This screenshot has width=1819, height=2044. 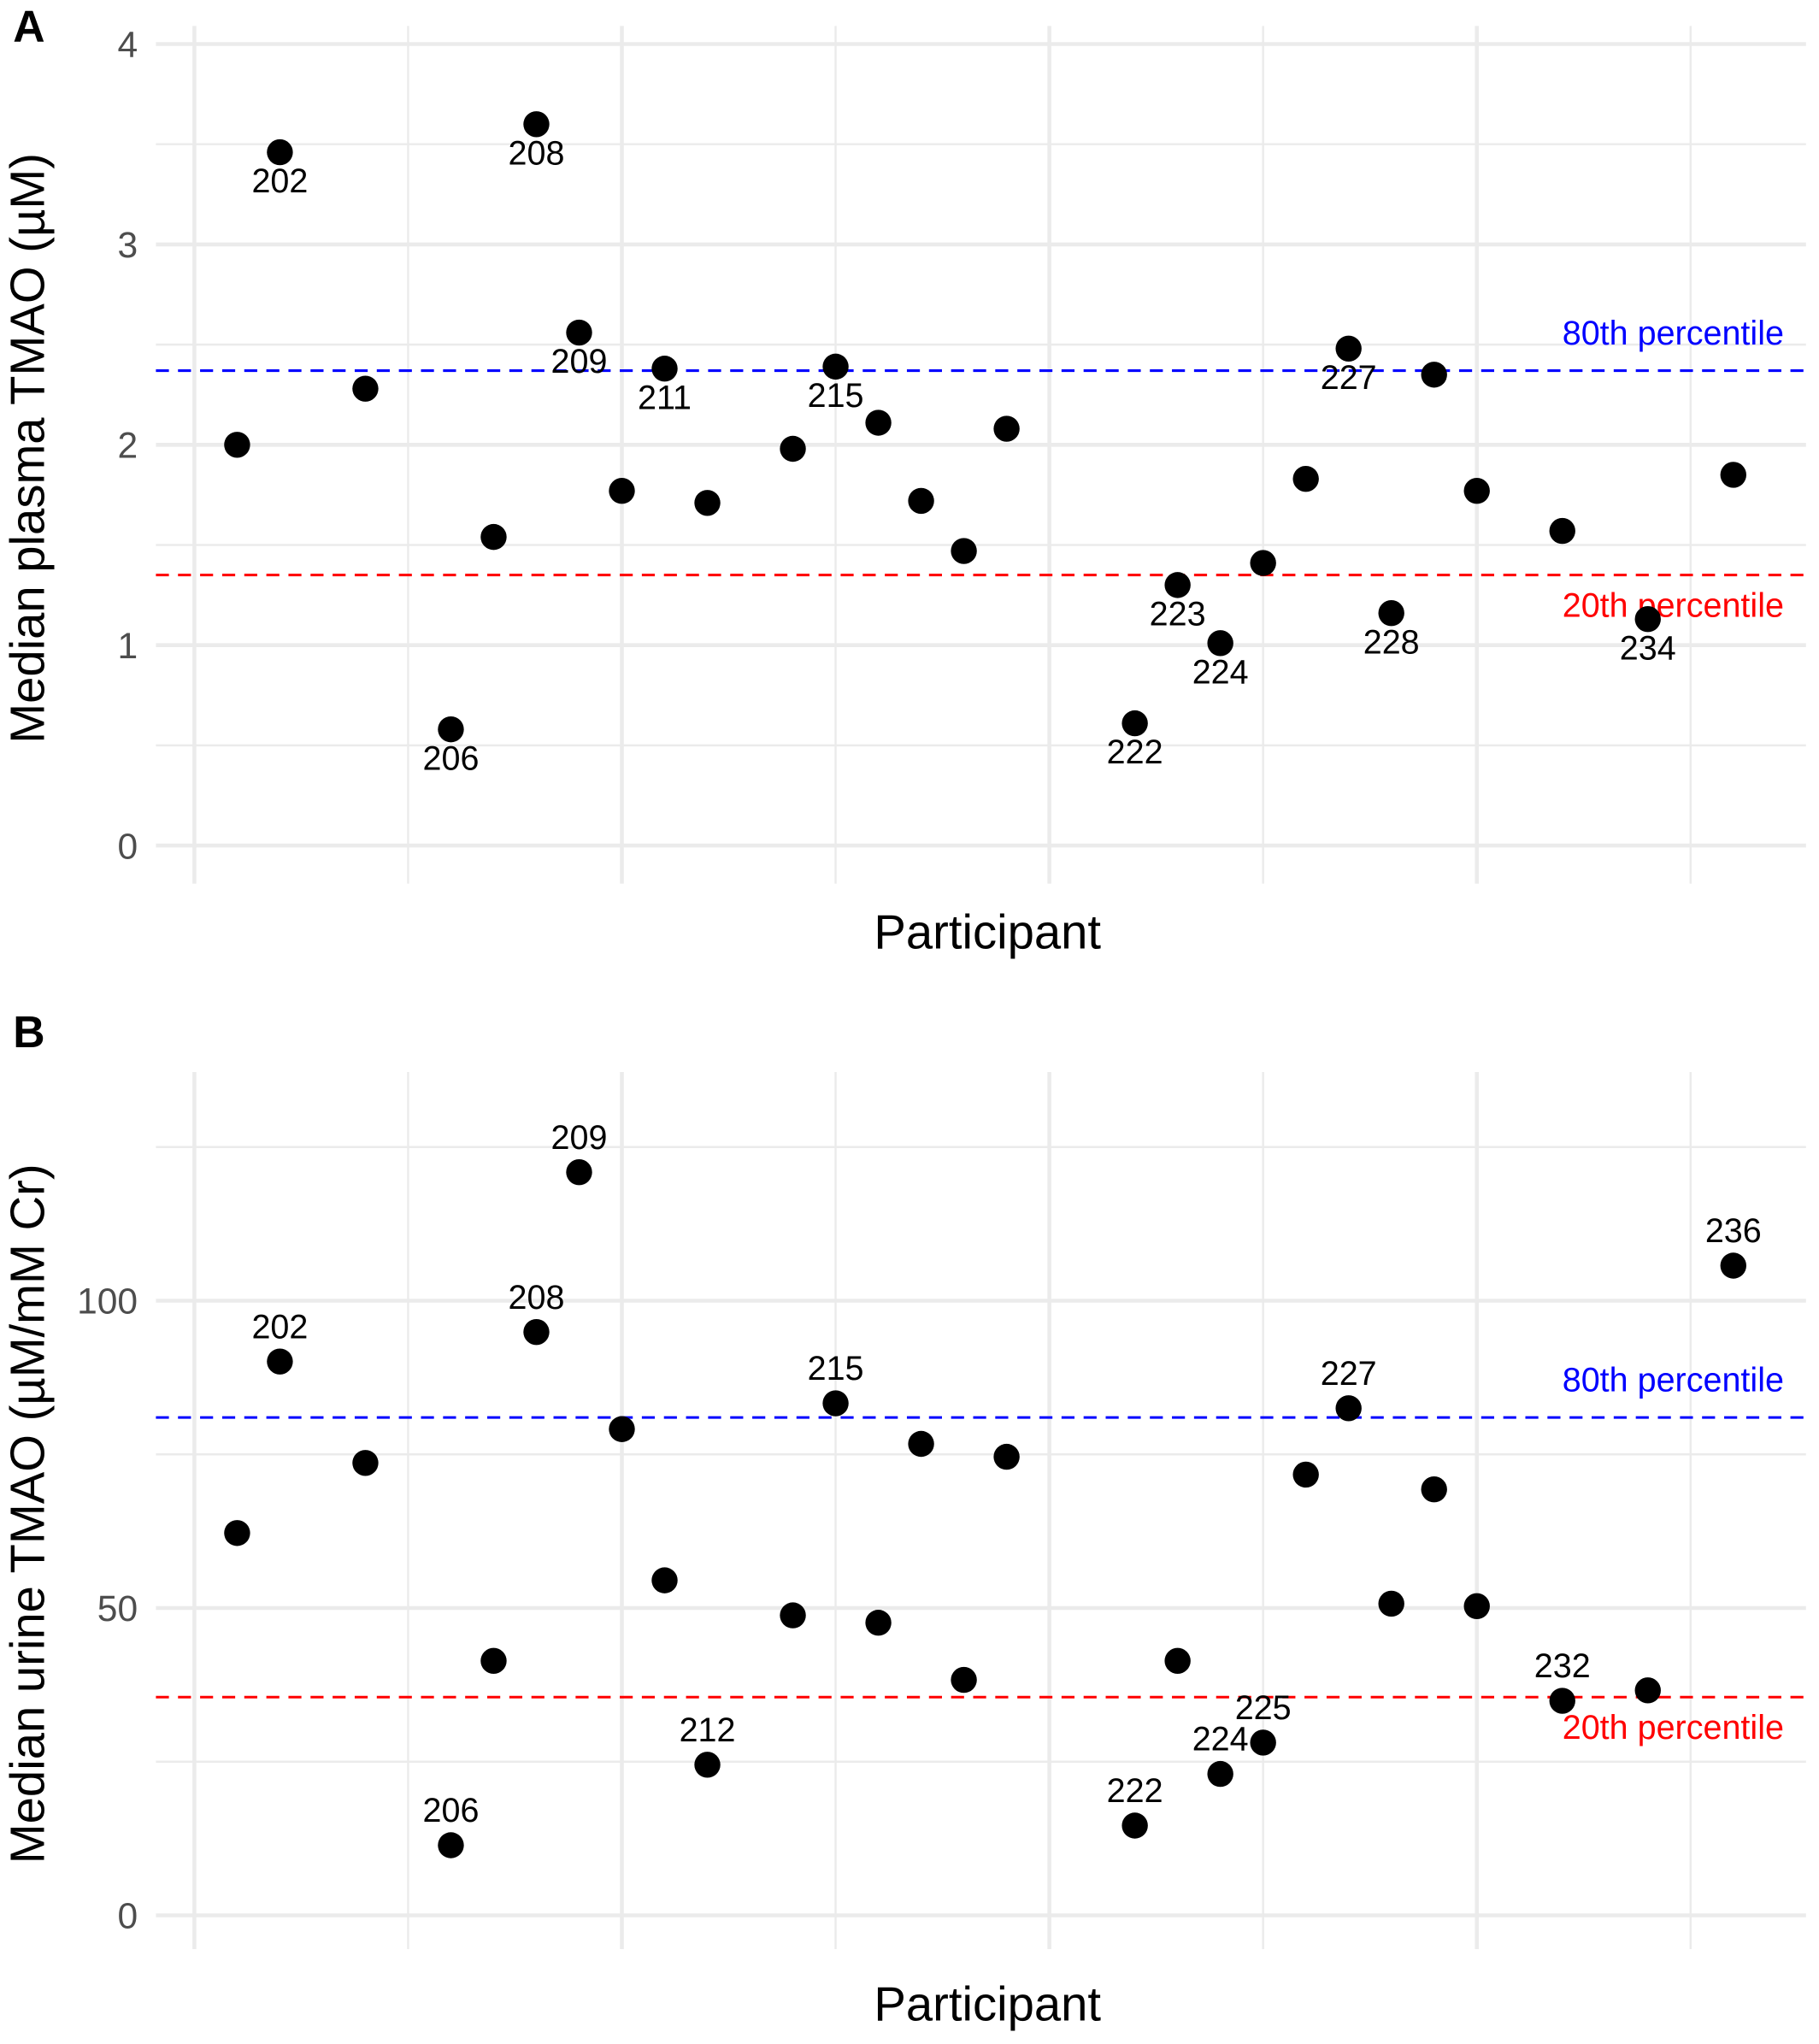 What do you see at coordinates (28, 26) in the screenshot?
I see `panel-label-a: A` at bounding box center [28, 26].